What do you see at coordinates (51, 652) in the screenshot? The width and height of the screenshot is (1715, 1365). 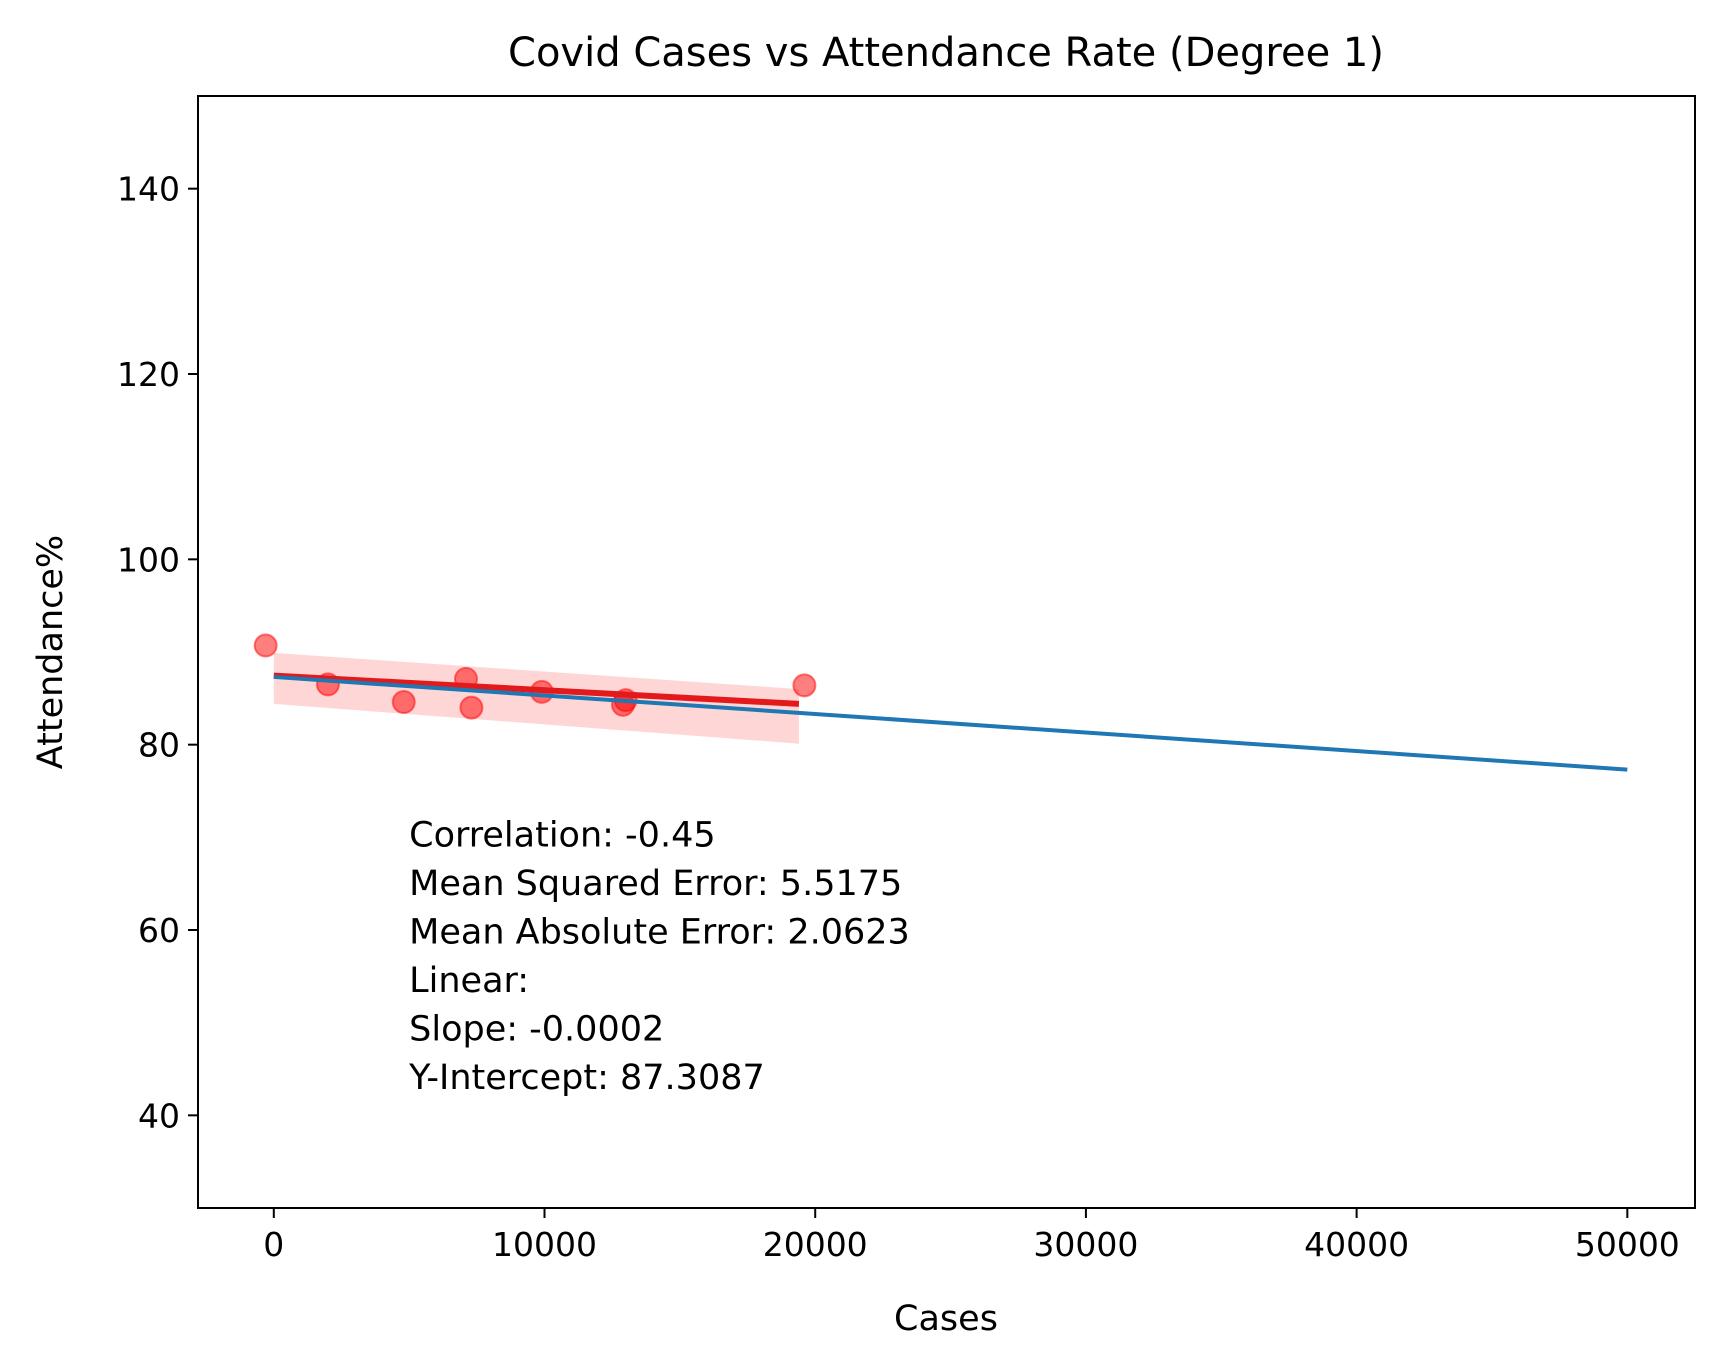 I see `y-axis-label: Attendance%` at bounding box center [51, 652].